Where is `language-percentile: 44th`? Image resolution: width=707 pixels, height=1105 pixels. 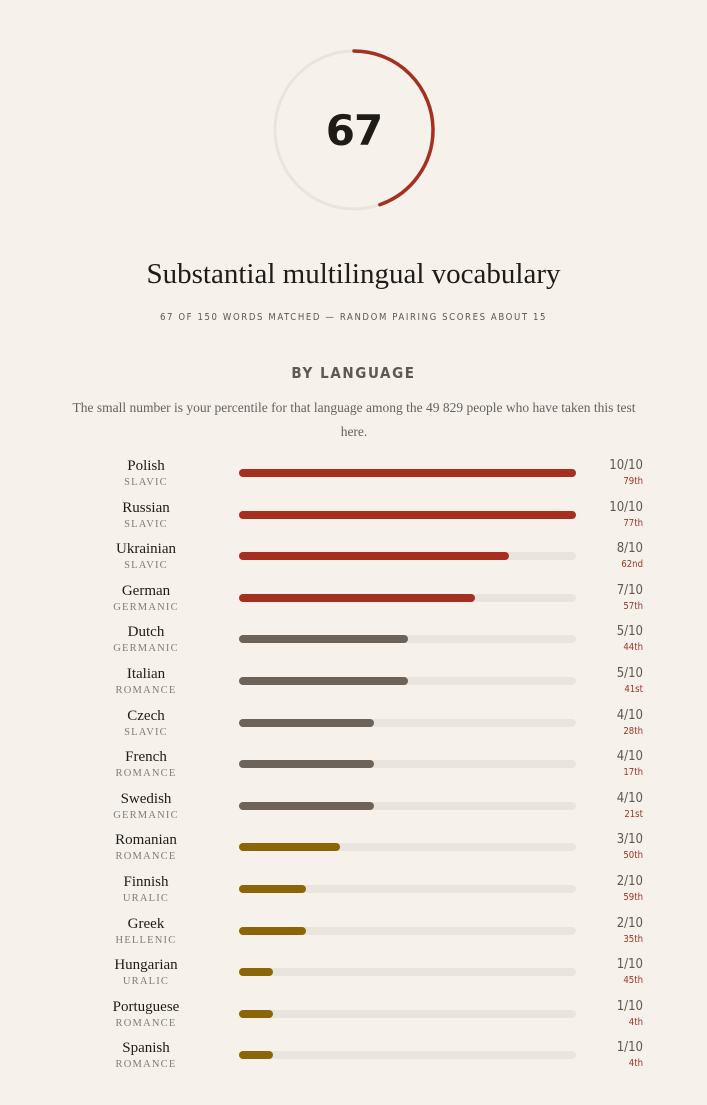
language-percentile: 44th is located at coordinates (633, 648).